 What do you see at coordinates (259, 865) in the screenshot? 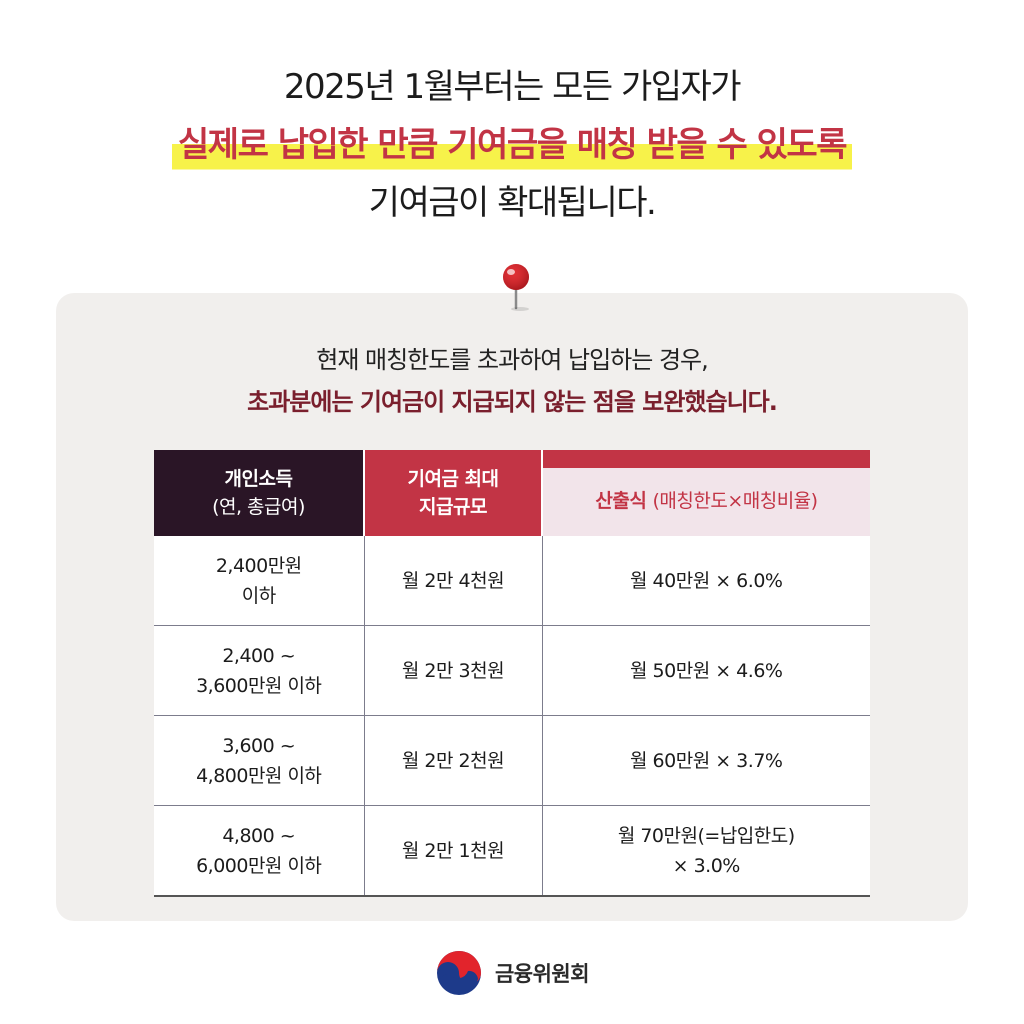
I see `income-line-2: 6,000만원 이하` at bounding box center [259, 865].